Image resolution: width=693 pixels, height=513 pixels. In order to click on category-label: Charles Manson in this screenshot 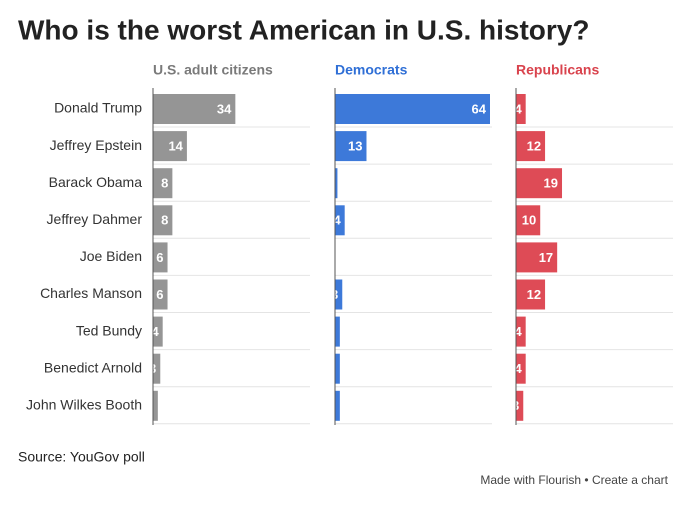, I will do `click(91, 293)`.